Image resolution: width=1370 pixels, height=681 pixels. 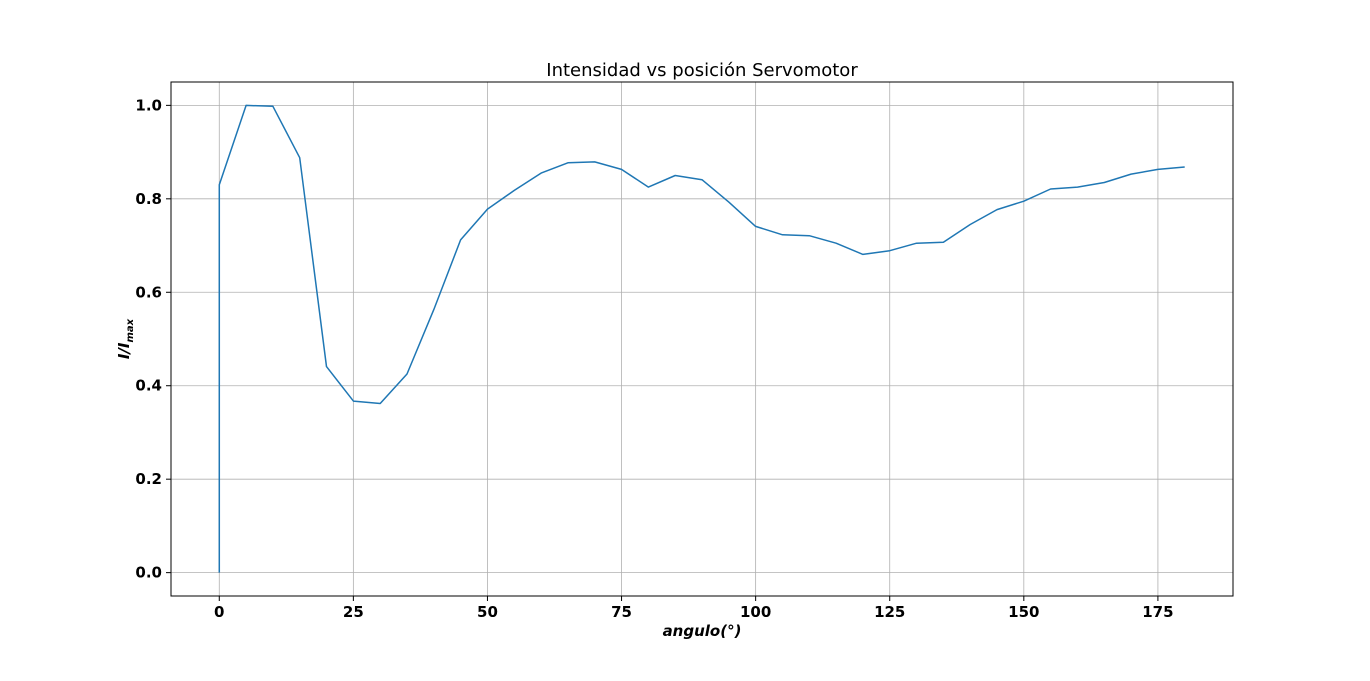 I want to click on x-tick-label: 0, so click(x=219, y=612).